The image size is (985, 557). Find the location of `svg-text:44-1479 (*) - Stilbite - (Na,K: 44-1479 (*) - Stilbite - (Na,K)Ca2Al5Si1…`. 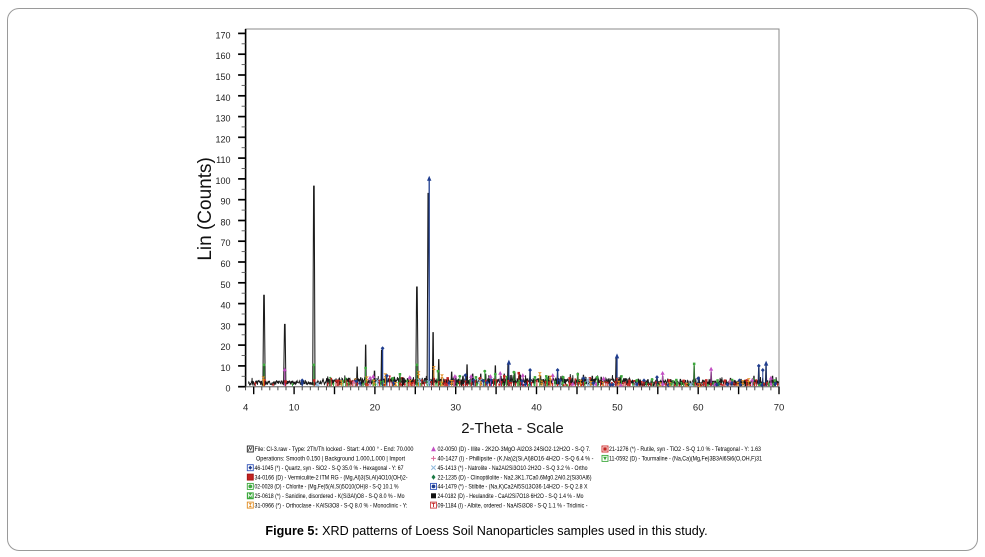

svg-text:44-1479 (*) - Stilbite - (Na,K: 44-1479 (*) - Stilbite - (Na,K)Ca2Al5Si1… is located at coordinates (513, 487).